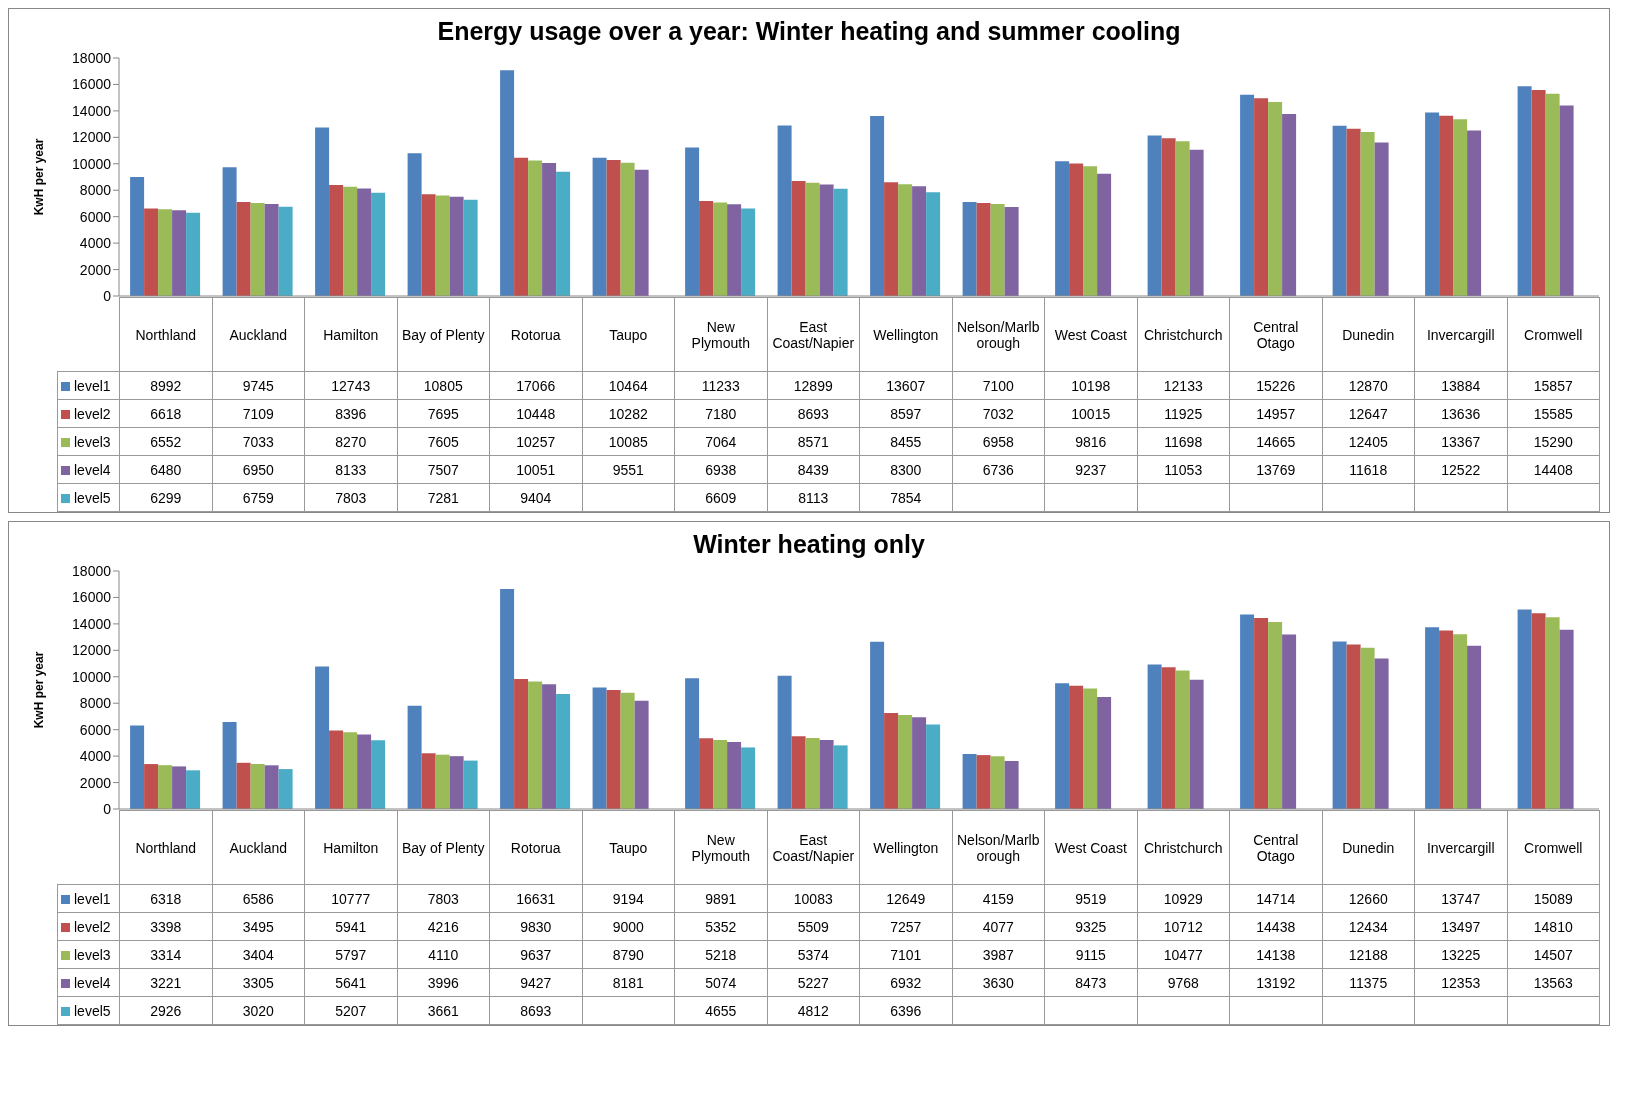  What do you see at coordinates (443, 441) in the screenshot?
I see `data-label: 7605` at bounding box center [443, 441].